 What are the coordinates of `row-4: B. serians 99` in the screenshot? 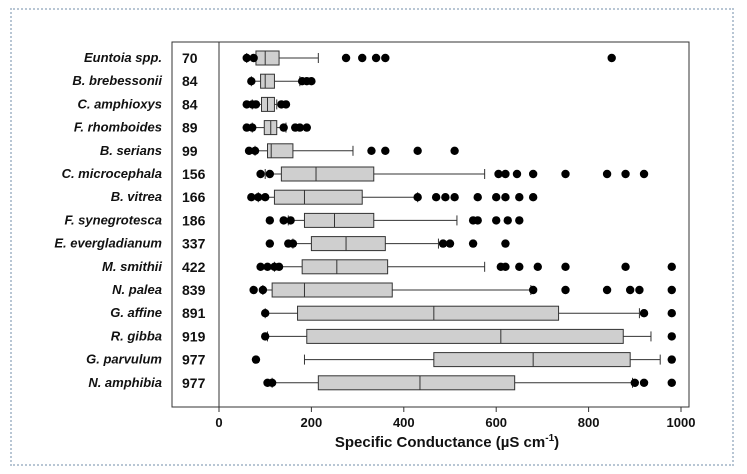 It's located at (279, 151).